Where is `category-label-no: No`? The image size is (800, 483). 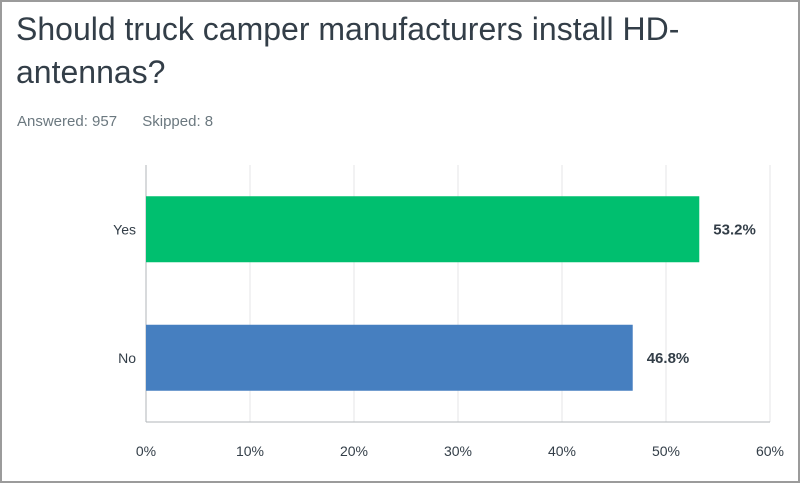
category-label-no: No is located at coordinates (127, 358).